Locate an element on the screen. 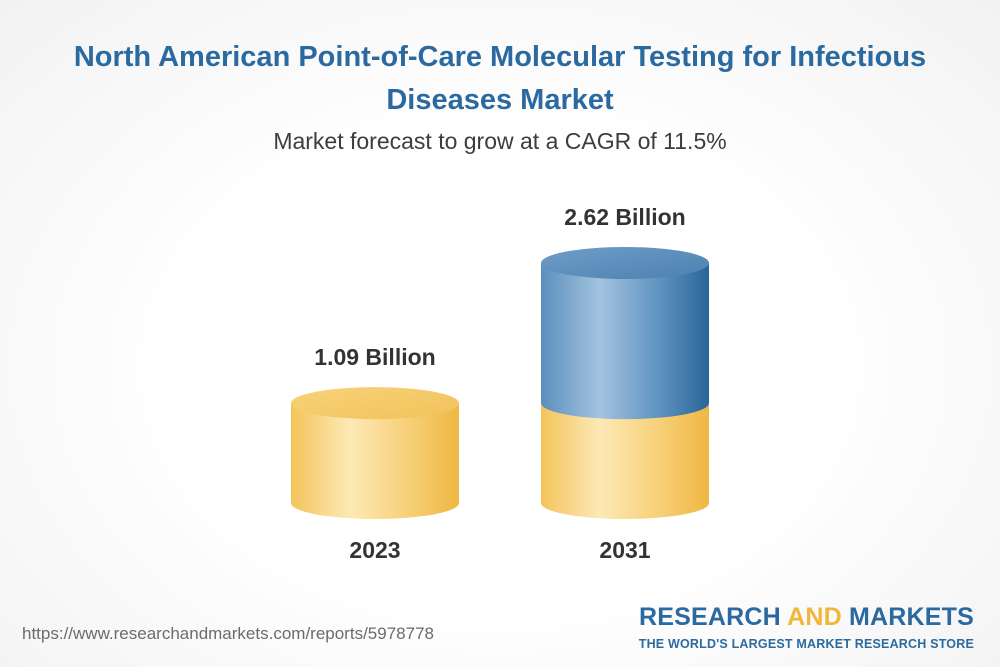 The image size is (1000, 667). cylinder-2031-top is located at coordinates (625, 263).